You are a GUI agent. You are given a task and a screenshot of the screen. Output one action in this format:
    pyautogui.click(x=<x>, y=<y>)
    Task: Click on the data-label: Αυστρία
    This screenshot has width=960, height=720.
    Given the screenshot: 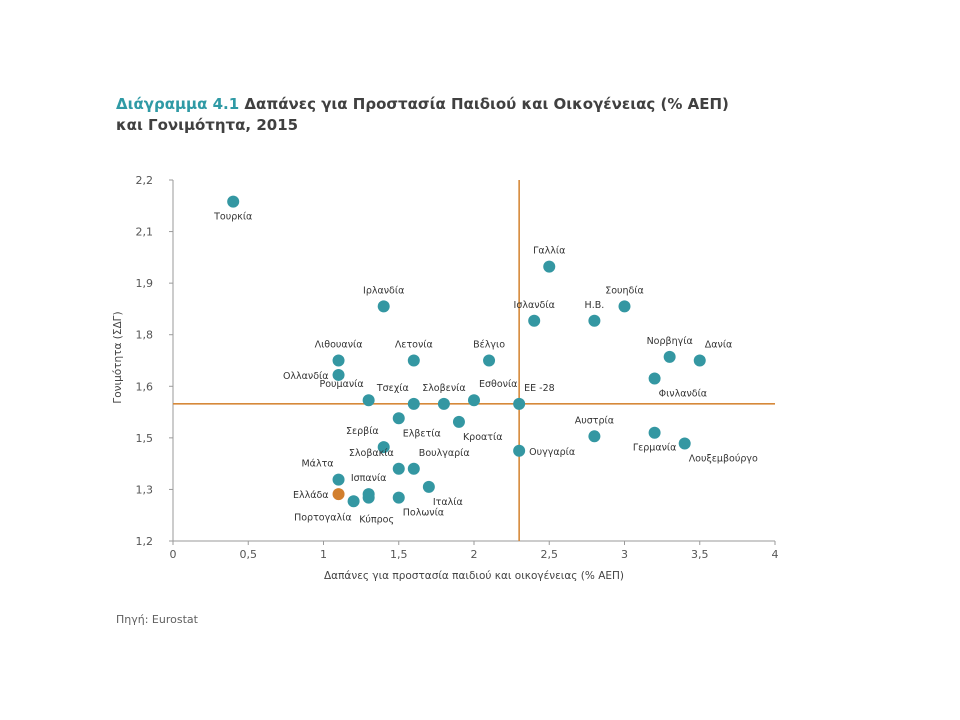 What is the action you would take?
    pyautogui.click(x=594, y=420)
    